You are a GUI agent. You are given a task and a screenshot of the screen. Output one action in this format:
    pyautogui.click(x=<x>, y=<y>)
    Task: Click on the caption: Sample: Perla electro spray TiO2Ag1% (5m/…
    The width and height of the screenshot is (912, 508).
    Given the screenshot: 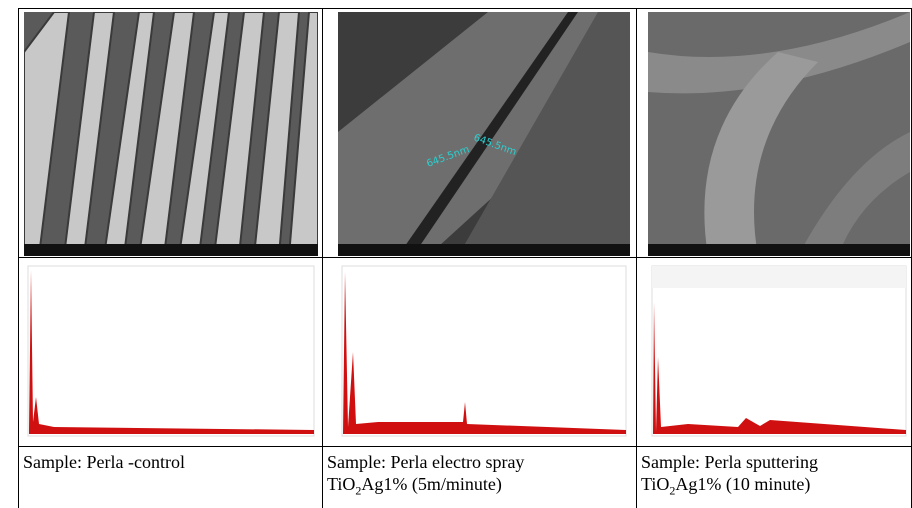 What is the action you would take?
    pyautogui.click(x=479, y=477)
    